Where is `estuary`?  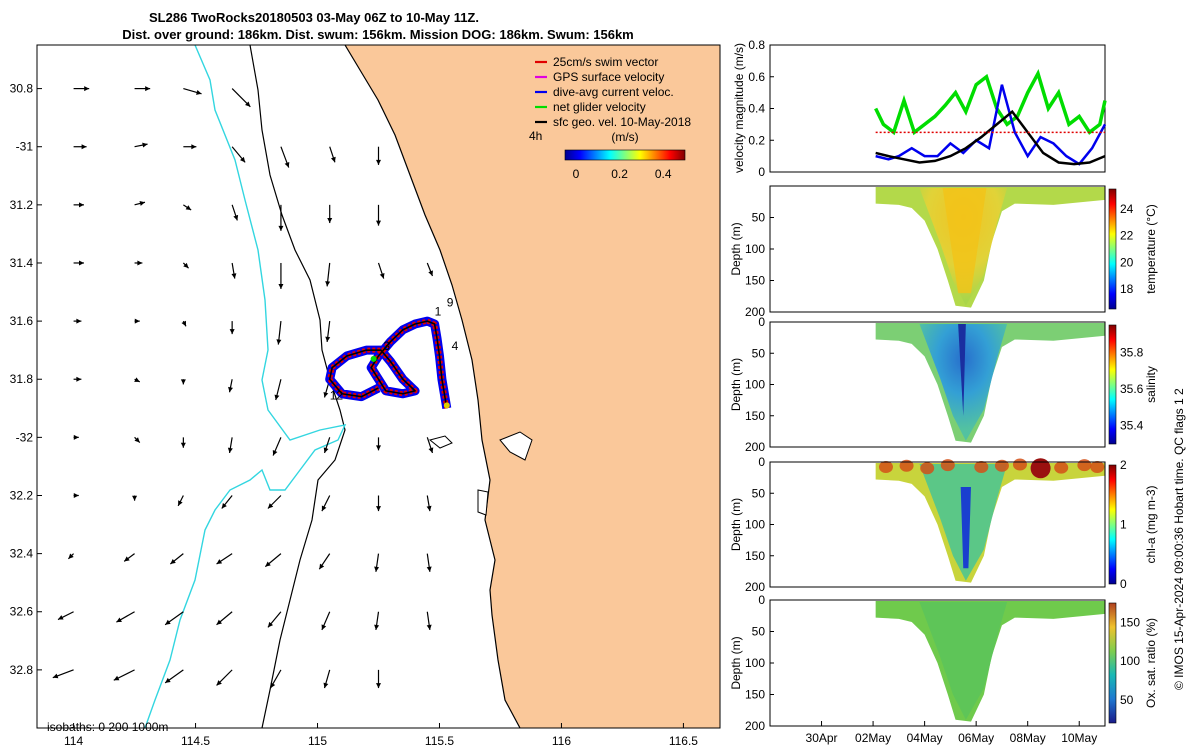 estuary is located at coordinates (516, 446).